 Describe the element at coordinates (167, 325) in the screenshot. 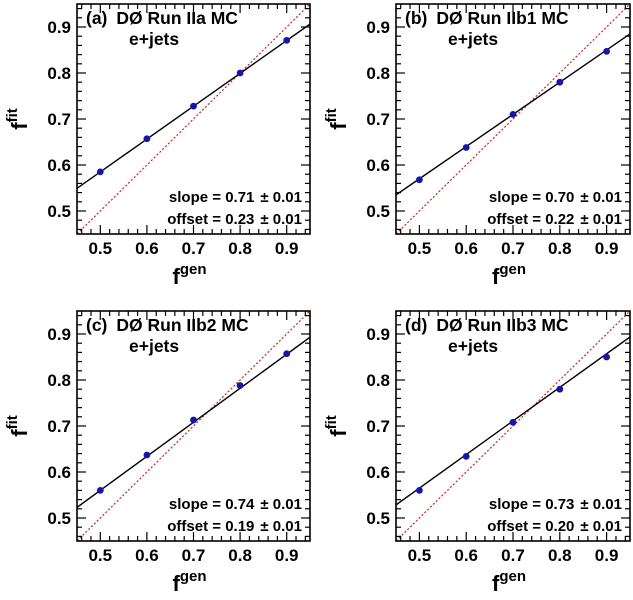

I see `panel-title: (c) DØ Run IIb2 MC` at that location.